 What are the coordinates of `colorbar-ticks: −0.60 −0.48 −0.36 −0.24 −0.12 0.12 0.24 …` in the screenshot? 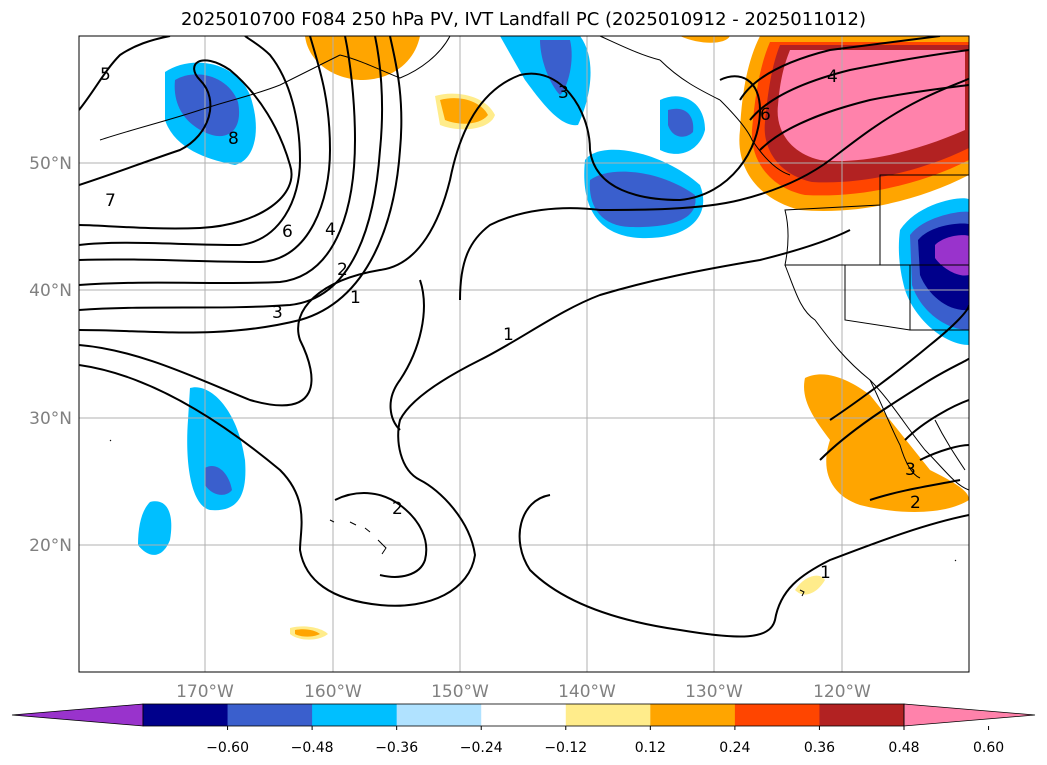 It's located at (605, 748).